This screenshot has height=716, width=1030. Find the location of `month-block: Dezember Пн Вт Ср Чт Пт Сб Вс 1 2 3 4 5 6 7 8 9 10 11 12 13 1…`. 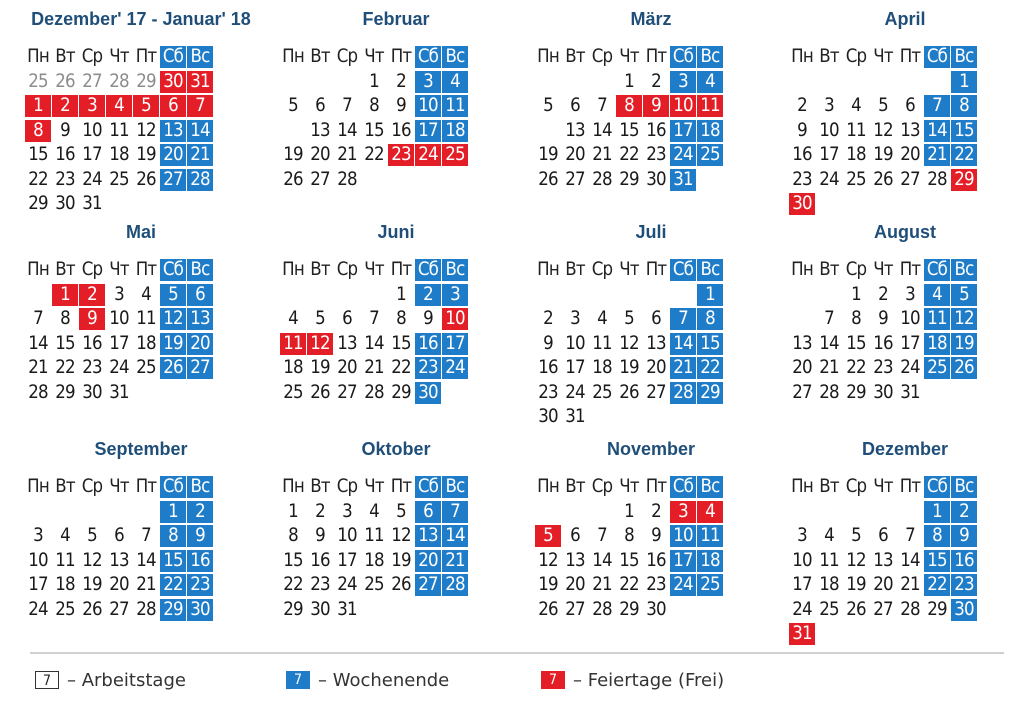

month-block: Dezember Пн Вт Ср Чт Пт Сб Вс 1 2 3 4 5 6 7 8 9 10 11 12 13 1… is located at coordinates (905, 542).